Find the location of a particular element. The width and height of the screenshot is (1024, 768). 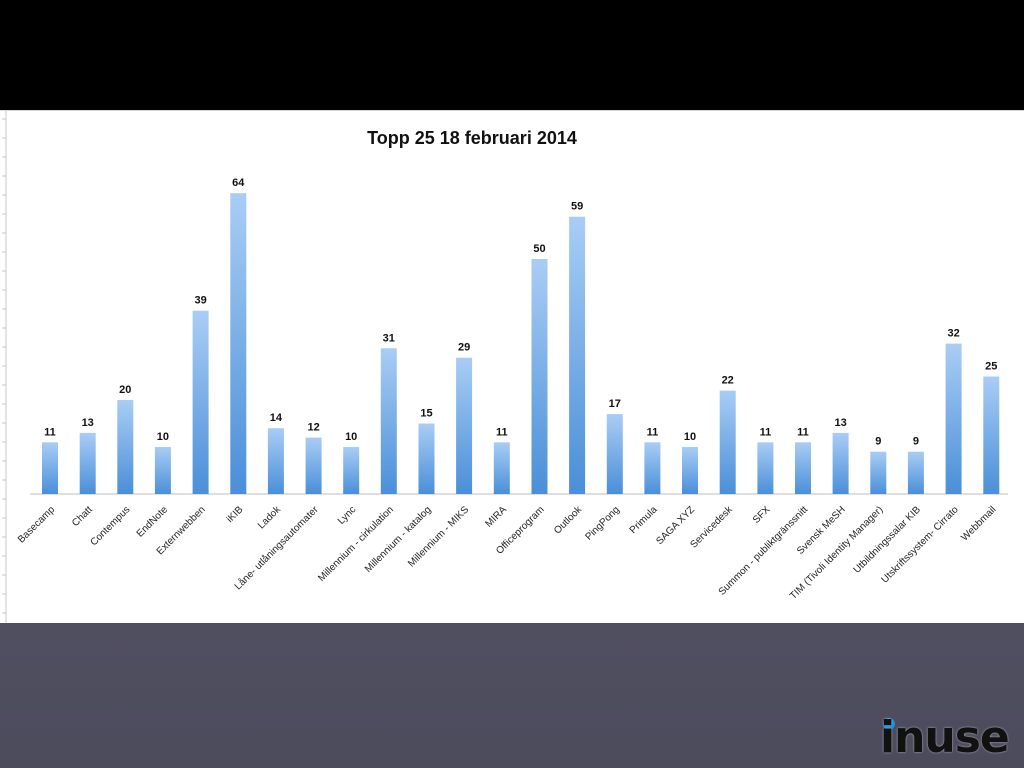

category-label: Ladok is located at coordinates (270, 518).